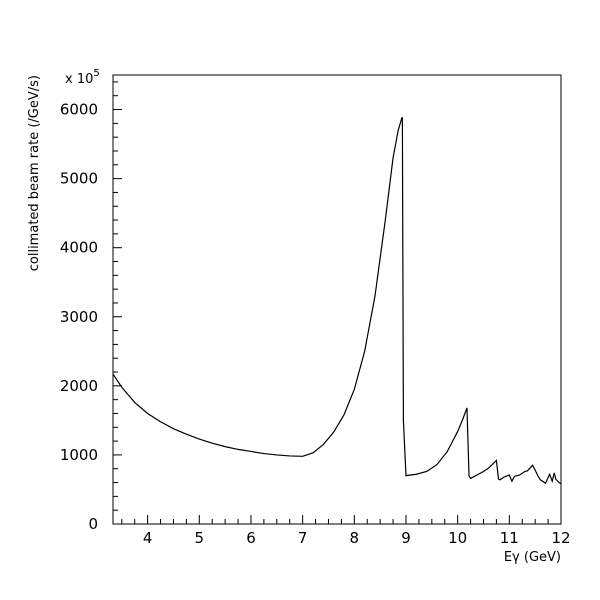 This screenshot has height=600, width=600. Describe the element at coordinates (355, 538) in the screenshot. I see `x-tick-label: 8` at that location.